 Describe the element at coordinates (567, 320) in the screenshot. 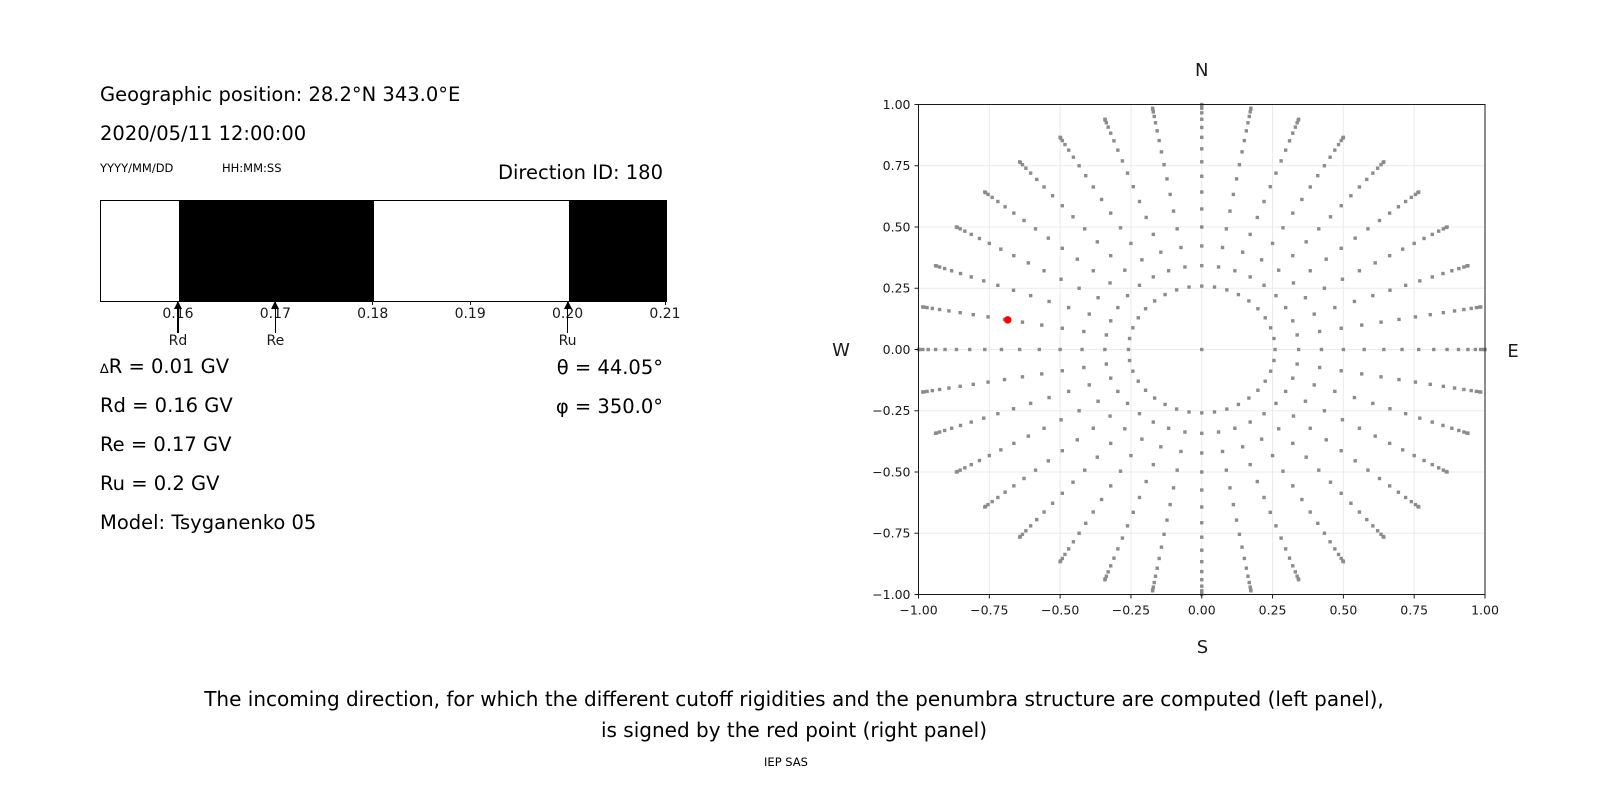

I see `rigidity-arrow-shaft` at that location.